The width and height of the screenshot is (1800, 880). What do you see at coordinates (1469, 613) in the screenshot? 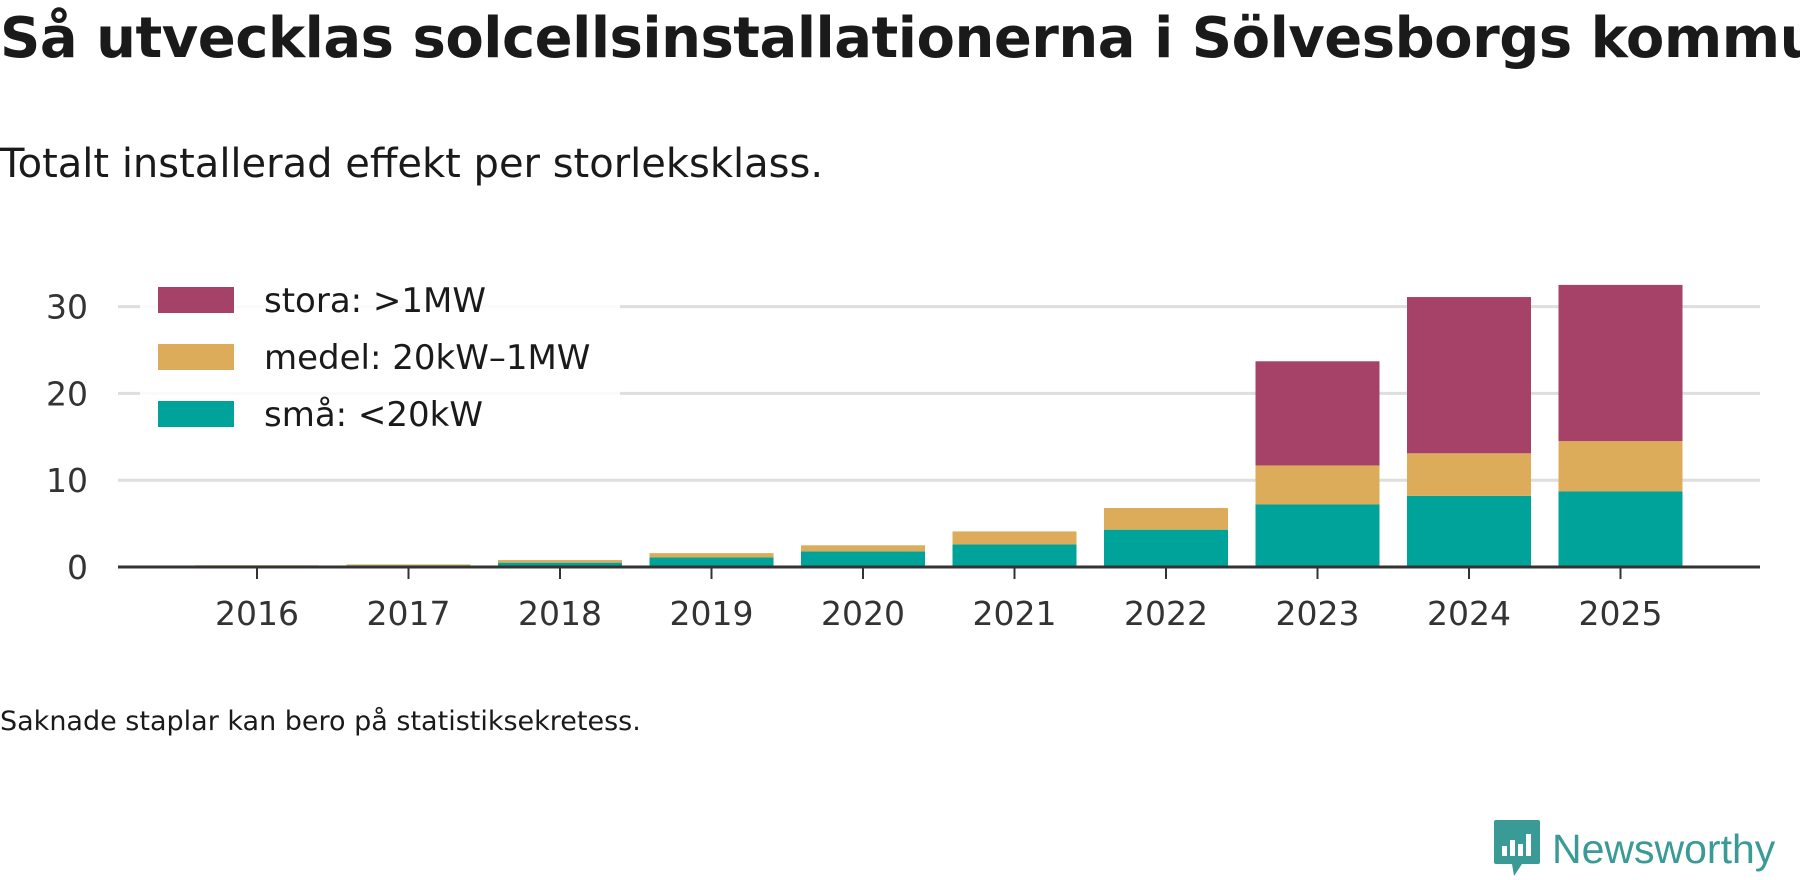
I see `x-tick-label: 2024` at bounding box center [1469, 613].